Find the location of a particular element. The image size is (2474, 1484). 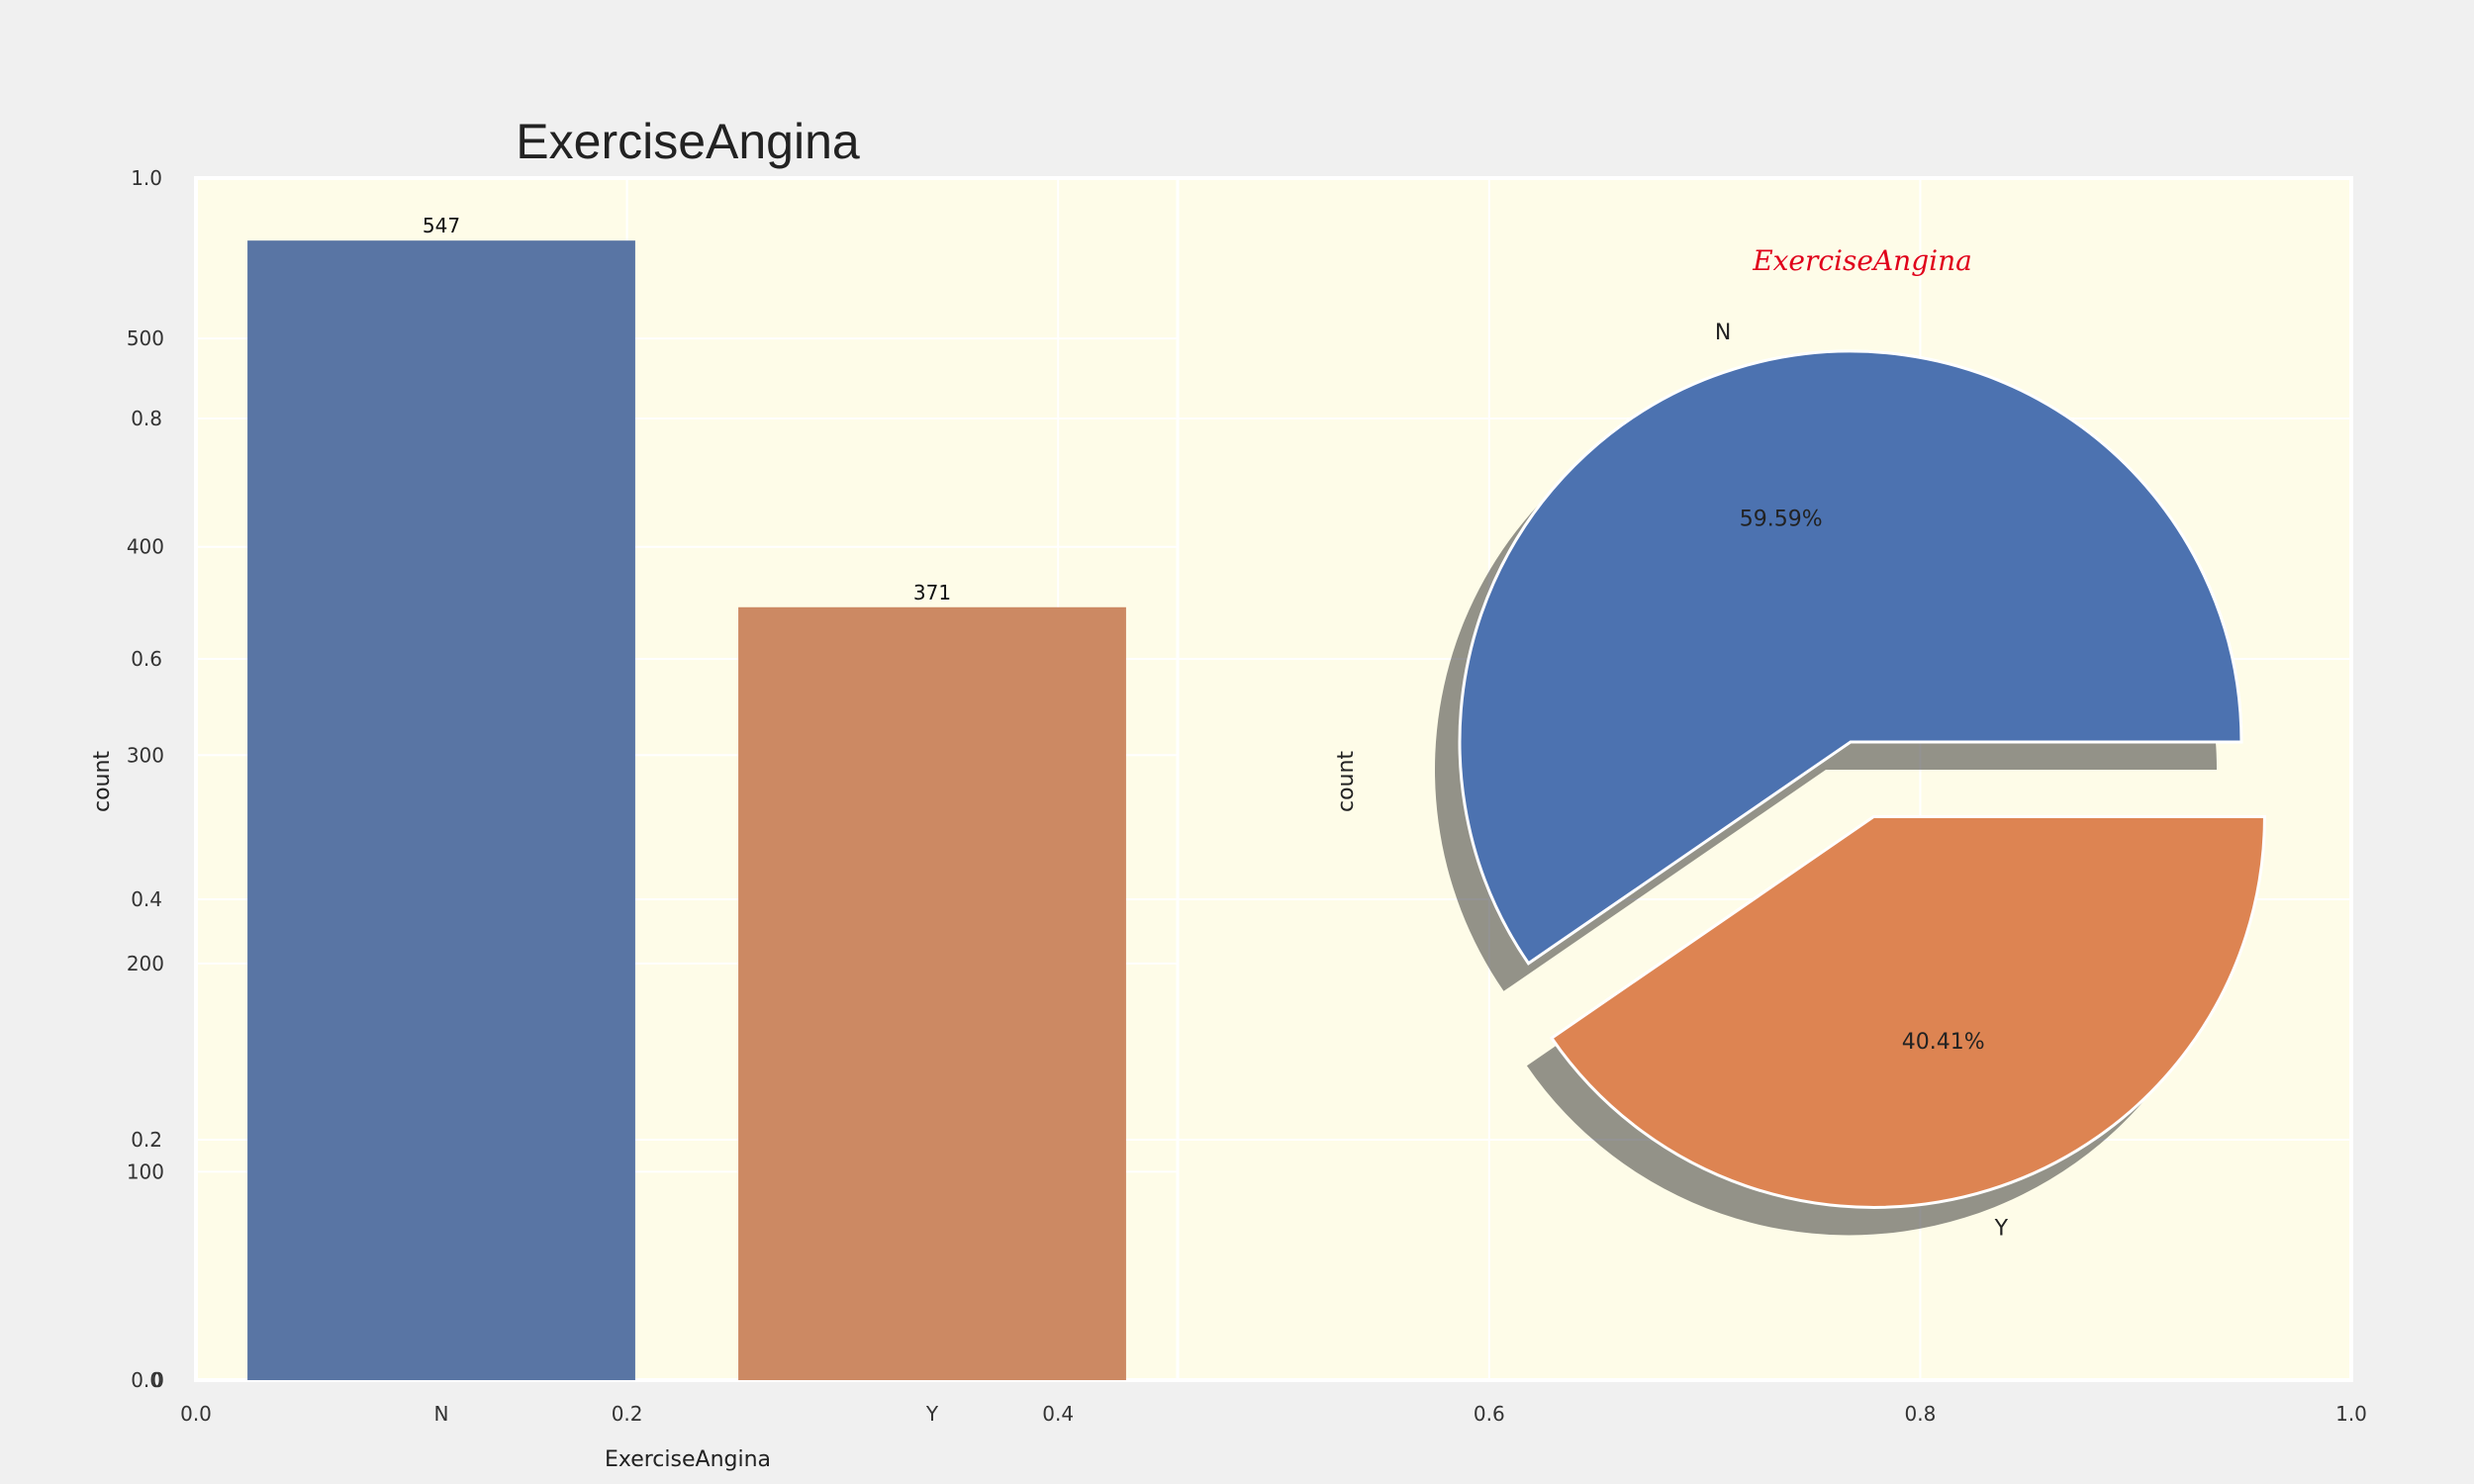

pie-category-label: N is located at coordinates (1723, 333).